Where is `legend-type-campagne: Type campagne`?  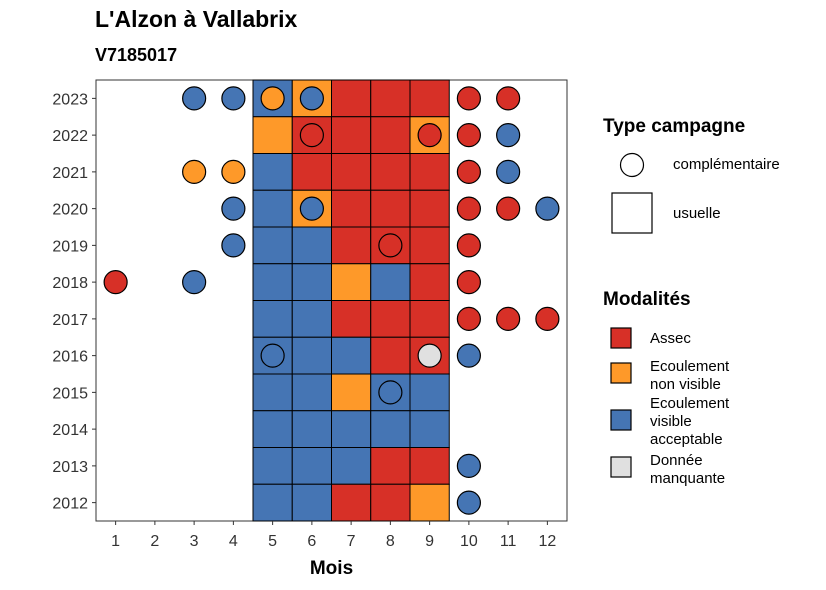 legend-type-campagne: Type campagne is located at coordinates (674, 127).